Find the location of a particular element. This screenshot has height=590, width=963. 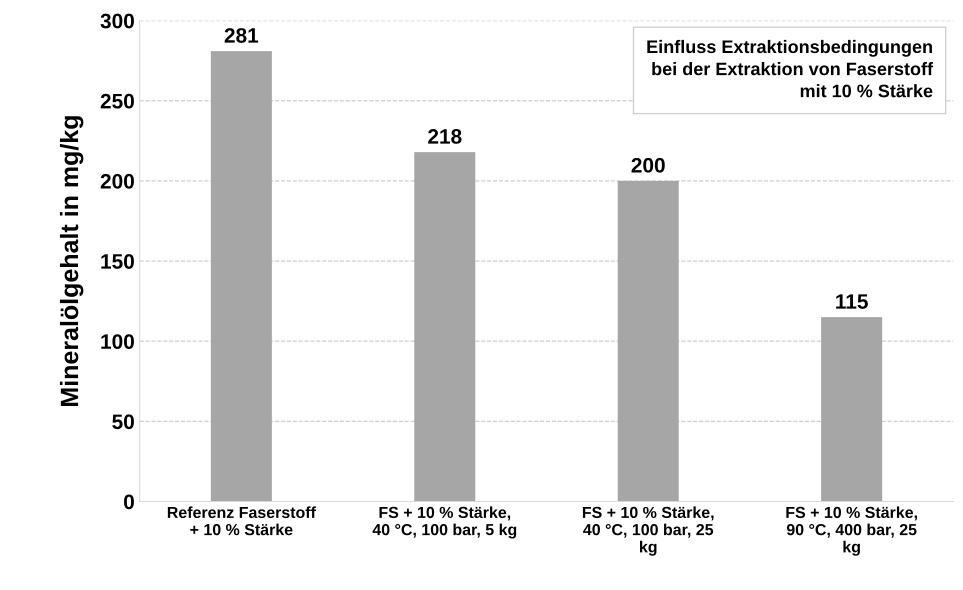

x-tick-label: FS + 10 % Stärke, 40 °C, 100 bar, 5 kg is located at coordinates (444, 522).